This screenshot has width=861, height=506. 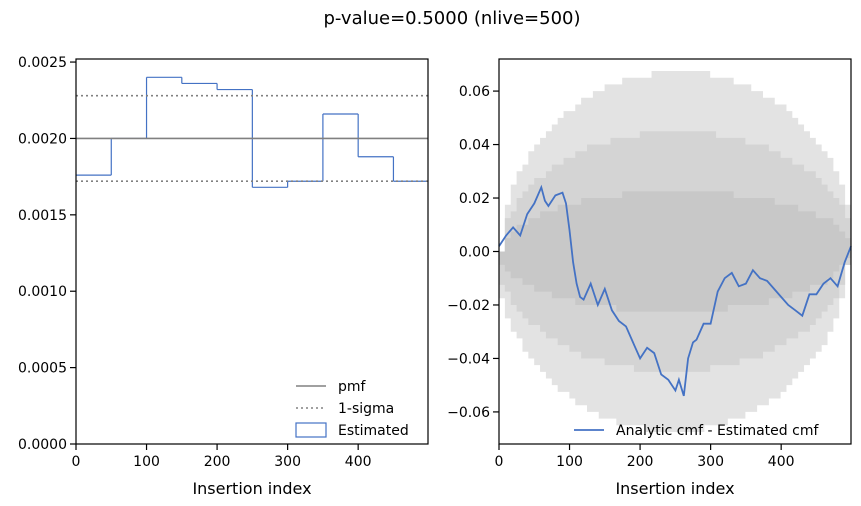 I want to click on y-tick-label: 0.0025, so click(x=42, y=63).